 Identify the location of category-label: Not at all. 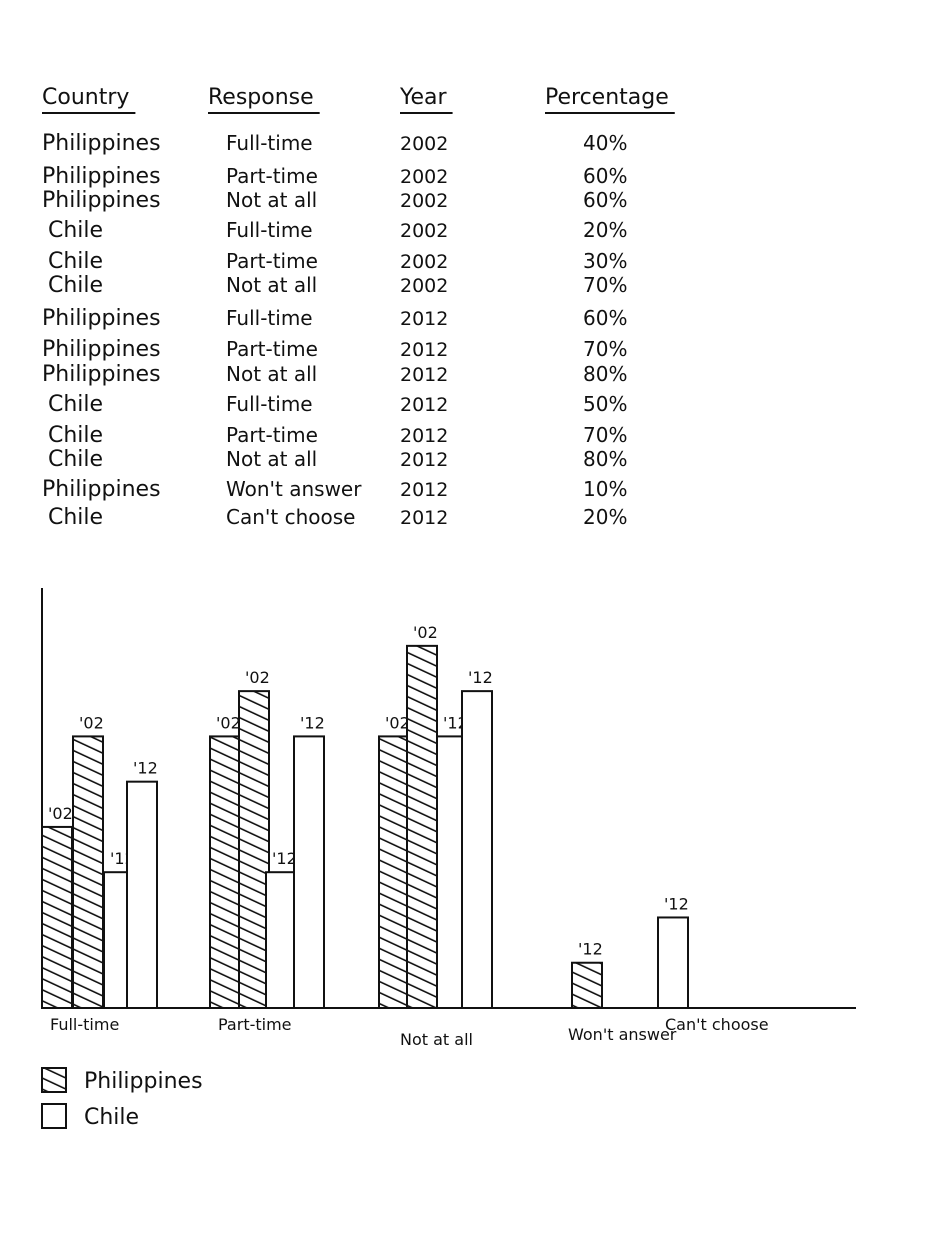
(436, 1039).